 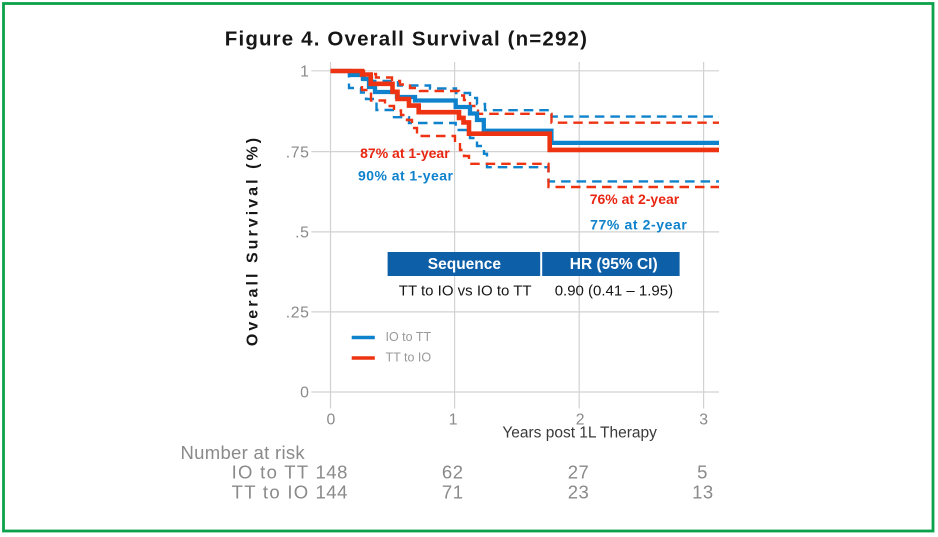 What do you see at coordinates (298, 152) in the screenshot?
I see `svg-text: .75` at bounding box center [298, 152].